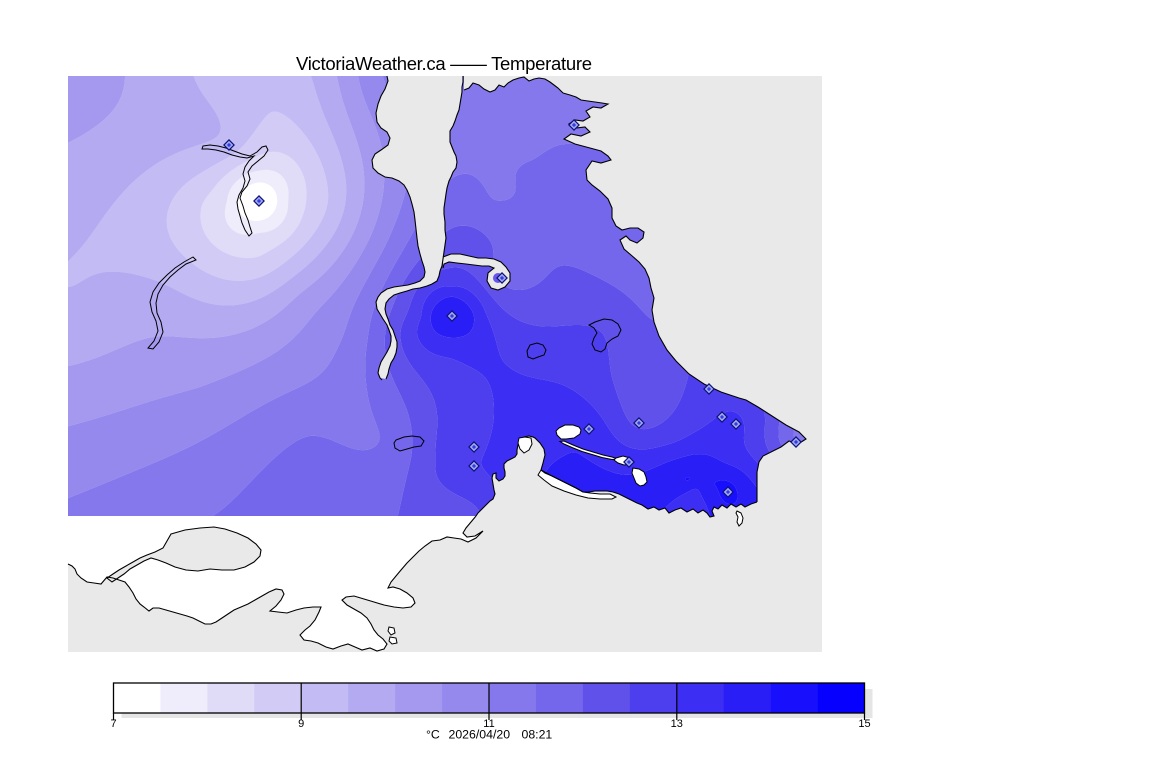 The width and height of the screenshot is (1152, 768). Describe the element at coordinates (444, 63) in the screenshot. I see `svg-text:VictoriaWeather.ca —— Temperat: VictoriaWeather.ca —— Temperature` at that location.